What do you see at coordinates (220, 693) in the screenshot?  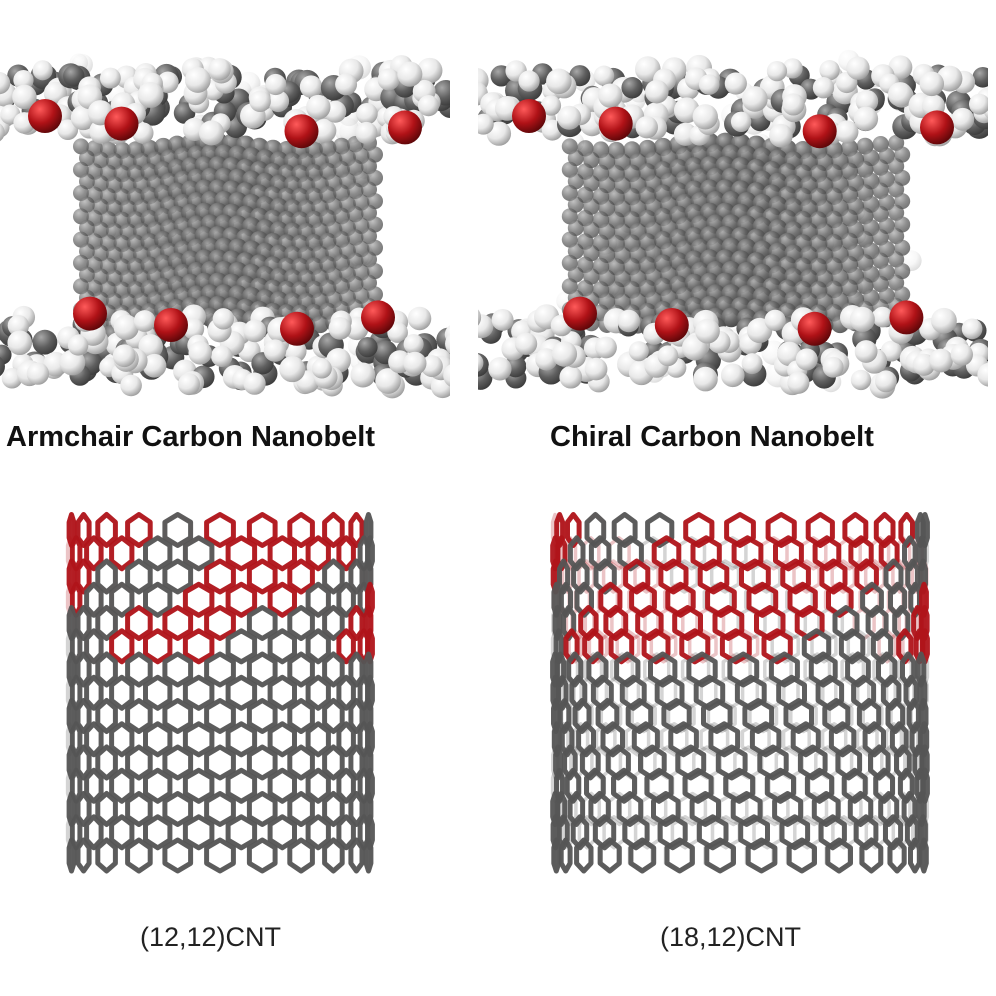 I see `armchair-cnt-lattice` at bounding box center [220, 693].